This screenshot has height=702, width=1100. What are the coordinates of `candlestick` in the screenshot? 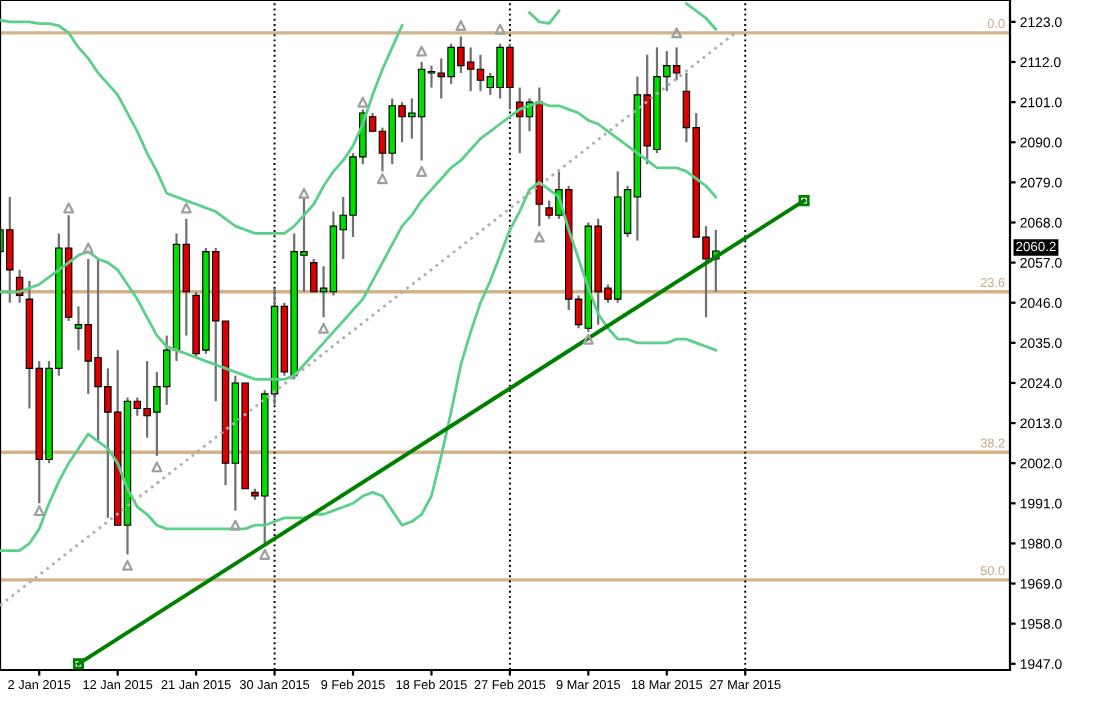 It's located at (10, 249).